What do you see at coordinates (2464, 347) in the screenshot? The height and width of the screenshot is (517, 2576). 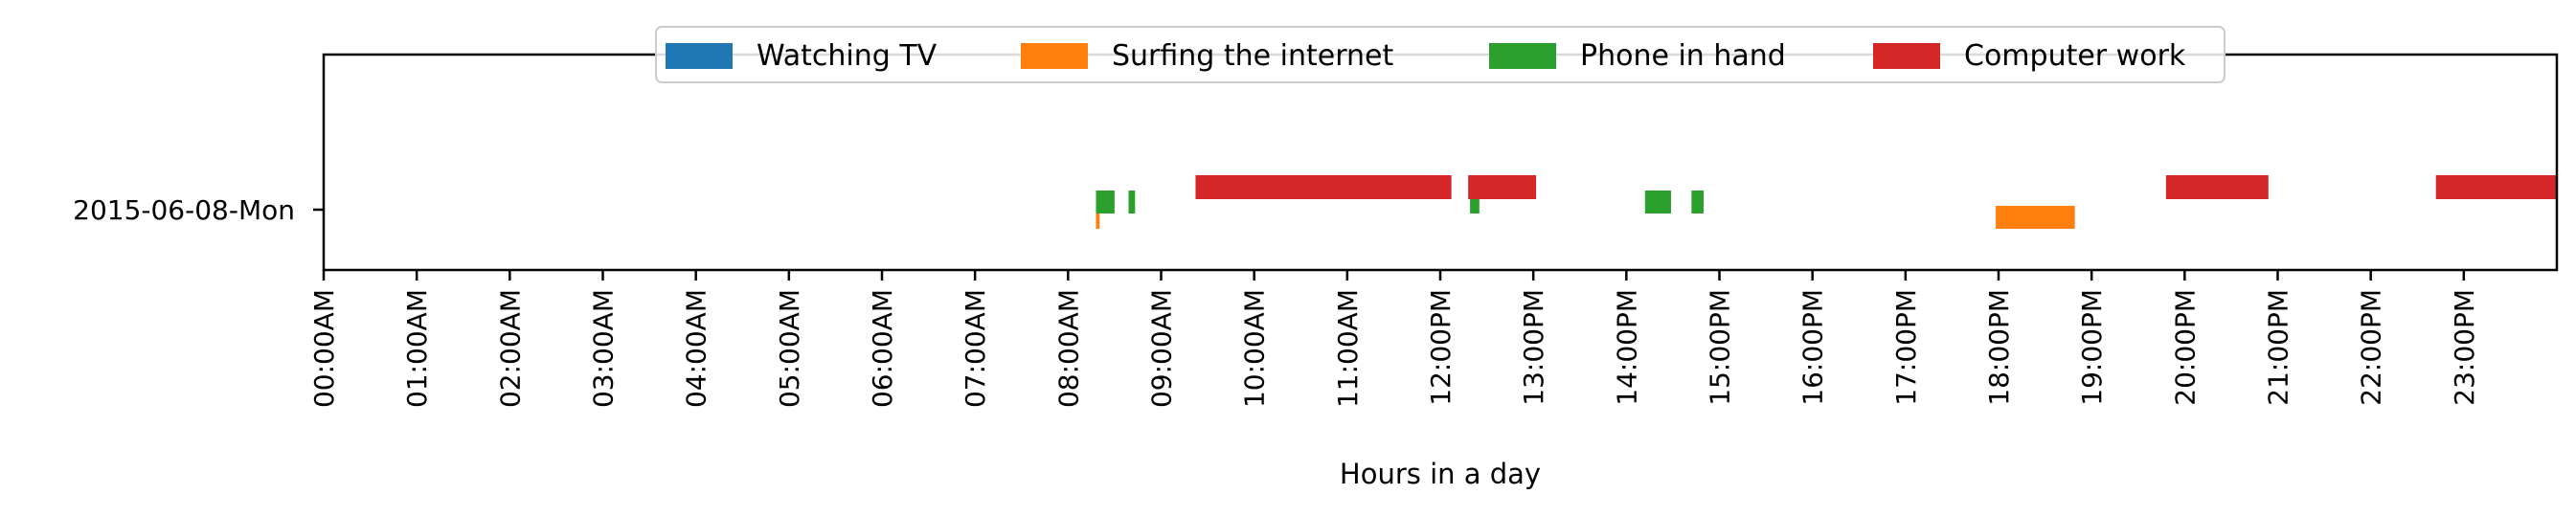 I see `x-tick-label-23: 23:00PM` at bounding box center [2464, 347].